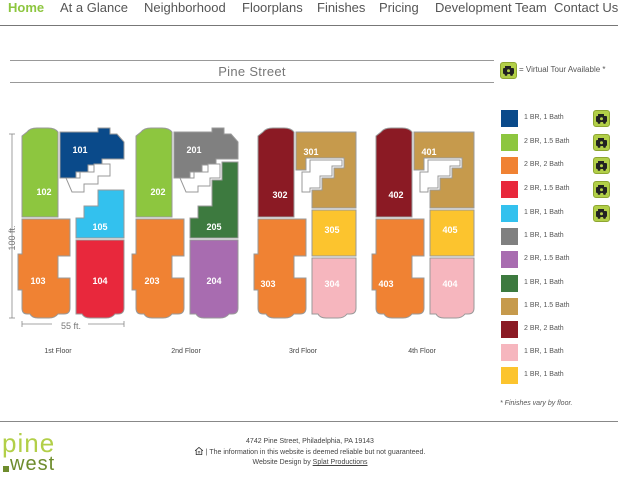  I want to click on legend-item: 1 BR, 1.5 Bath, so click(559, 307).